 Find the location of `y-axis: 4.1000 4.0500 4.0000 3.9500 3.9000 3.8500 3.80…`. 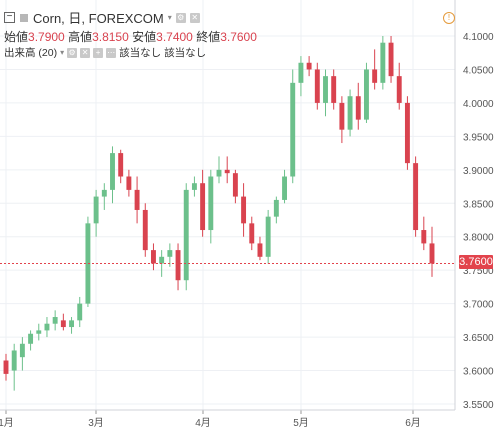

y-axis: 4.1000 4.0500 4.0000 3.9500 3.9000 3.8500 3.80… is located at coordinates (474, 205).